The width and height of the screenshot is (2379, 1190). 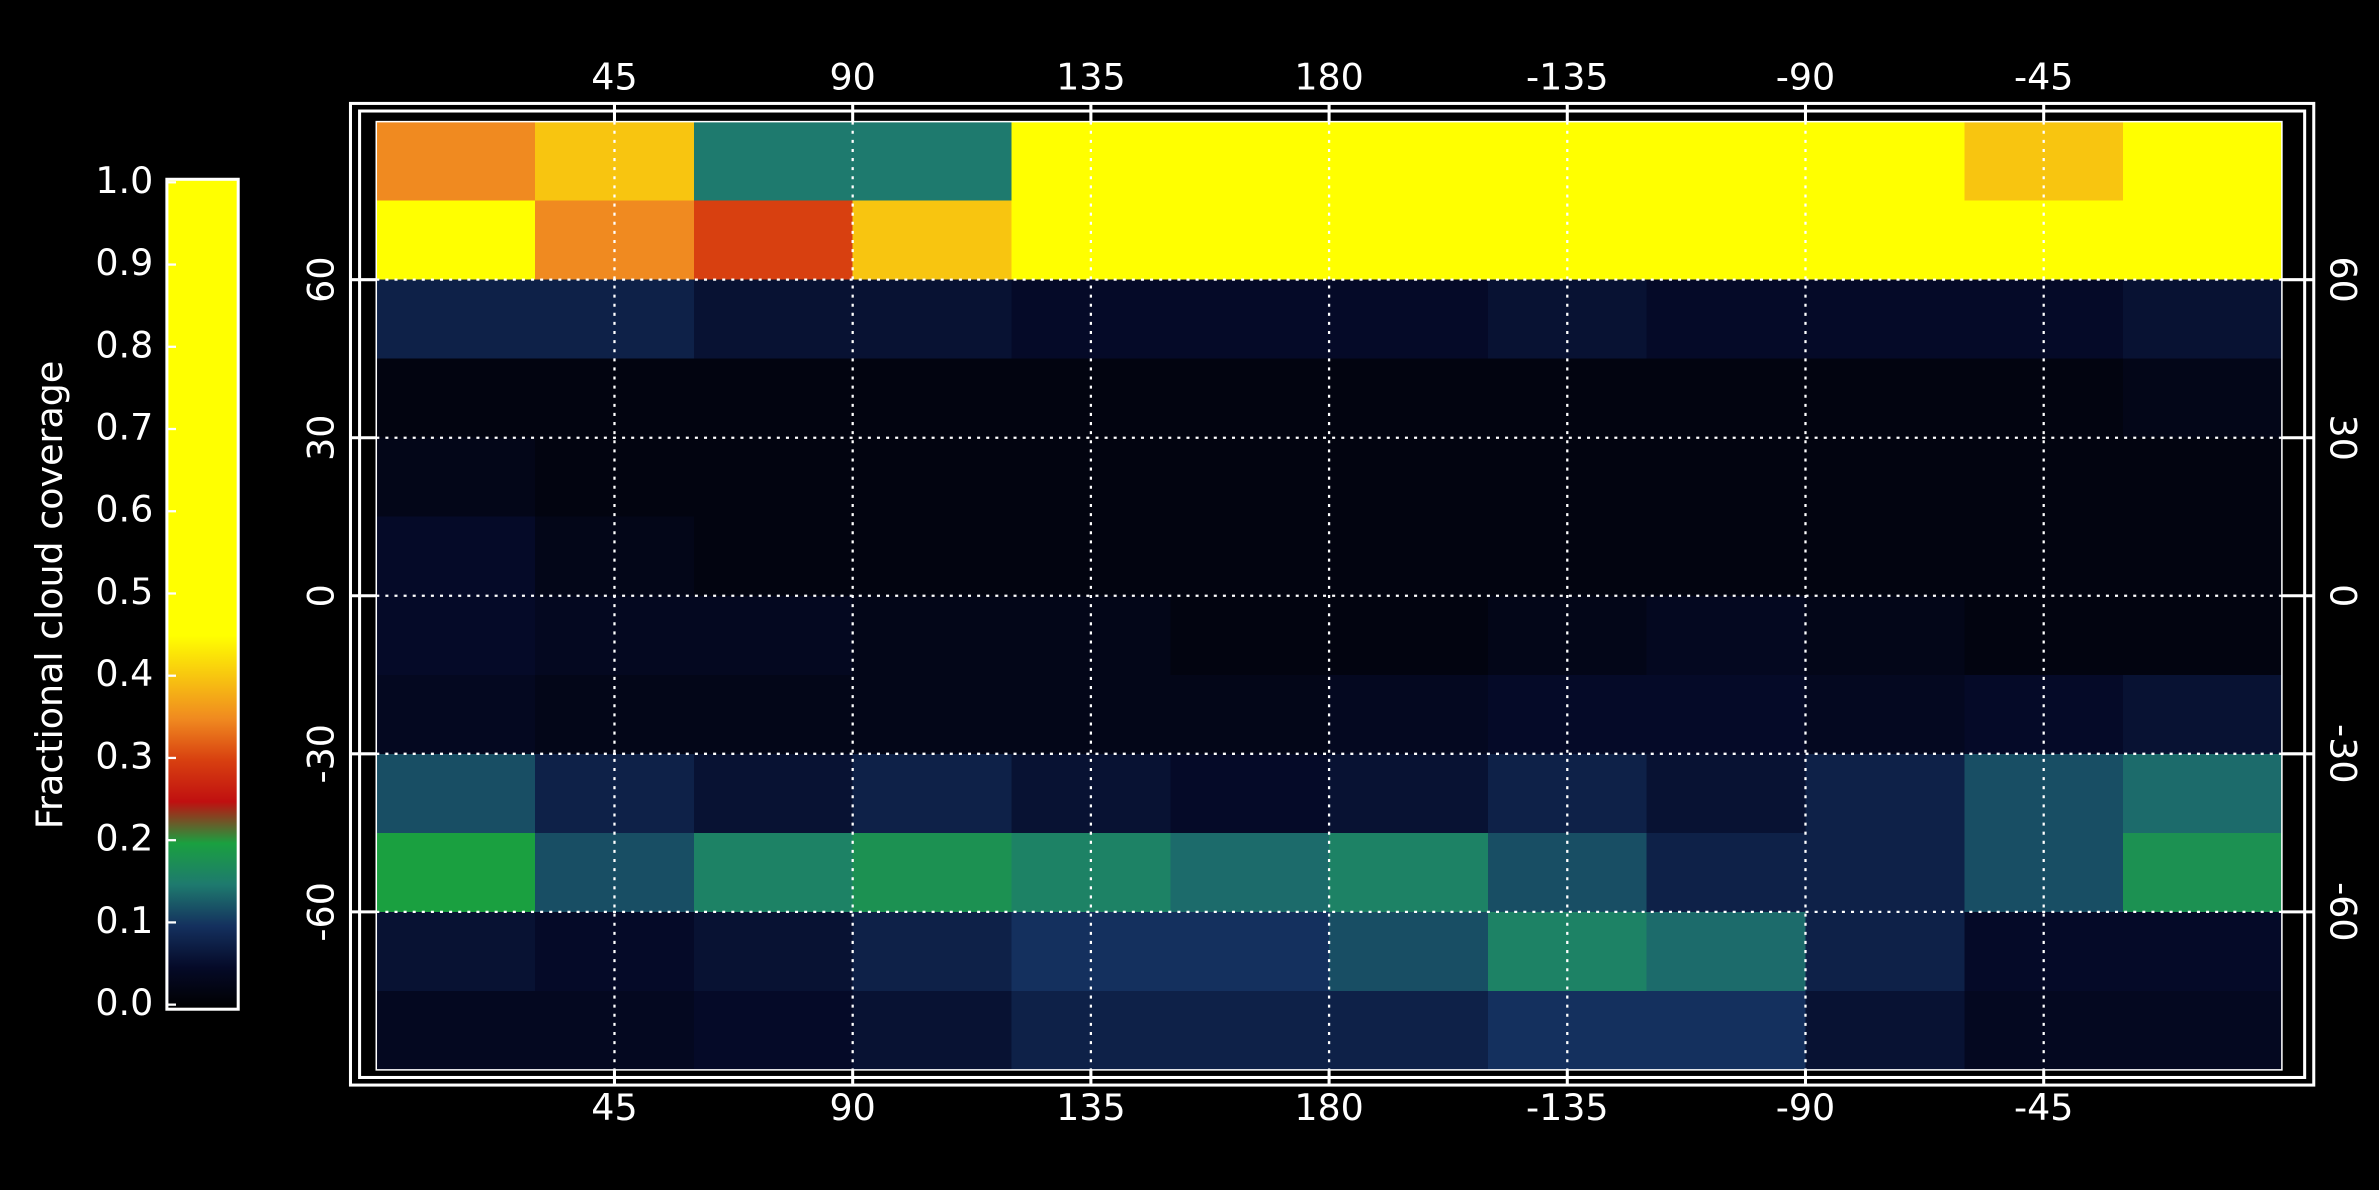 I want to click on colorbar-label: Fractional cloud coverage, so click(x=49, y=595).